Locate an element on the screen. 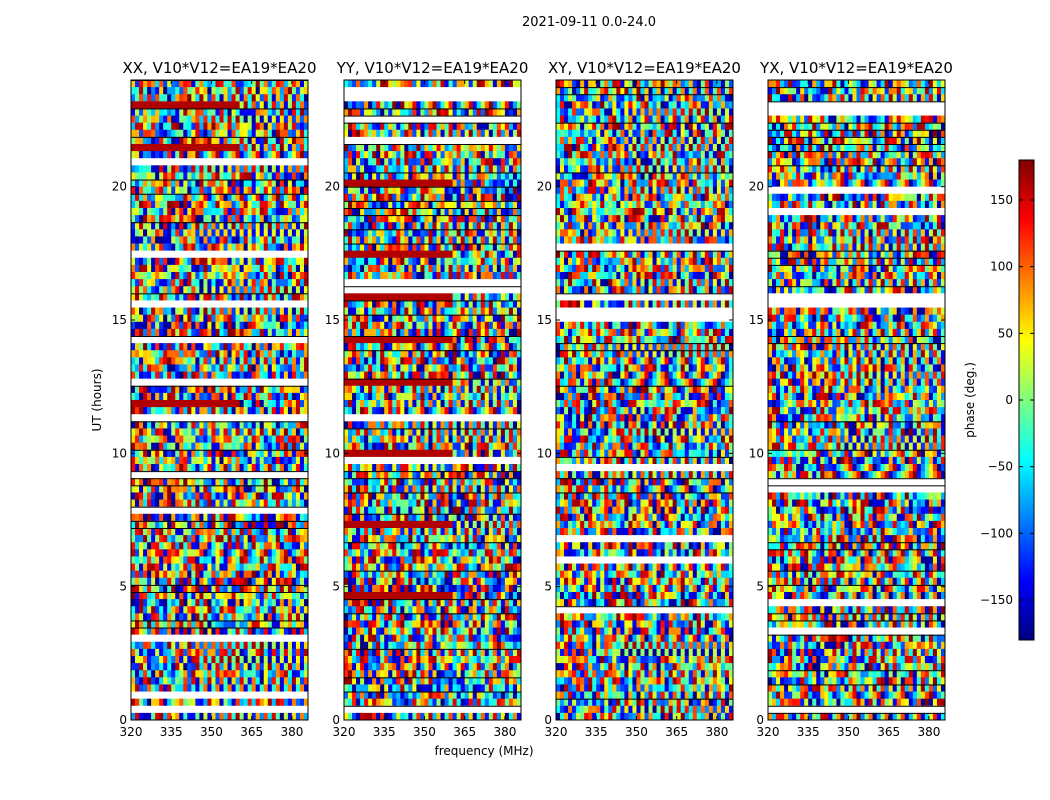 This screenshot has width=1050, height=800. panel-title: XY, V10*V12=EA19*EA20 is located at coordinates (644, 68).